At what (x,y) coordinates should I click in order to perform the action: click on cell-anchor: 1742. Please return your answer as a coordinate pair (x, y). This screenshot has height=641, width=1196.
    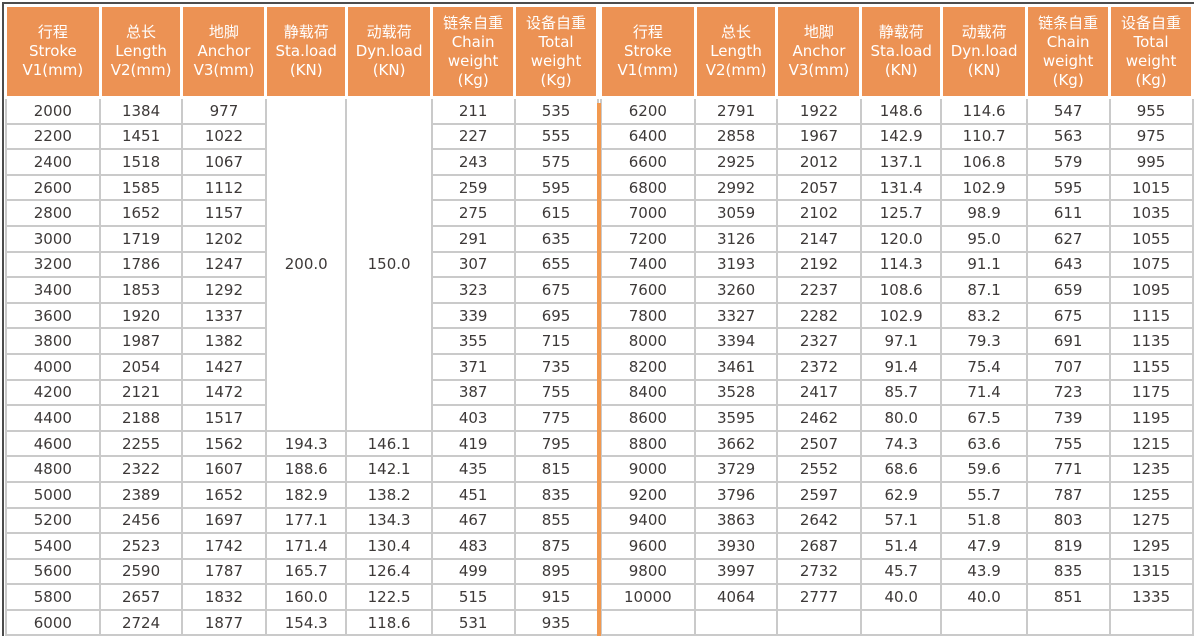
    Looking at the image, I should click on (223, 546).